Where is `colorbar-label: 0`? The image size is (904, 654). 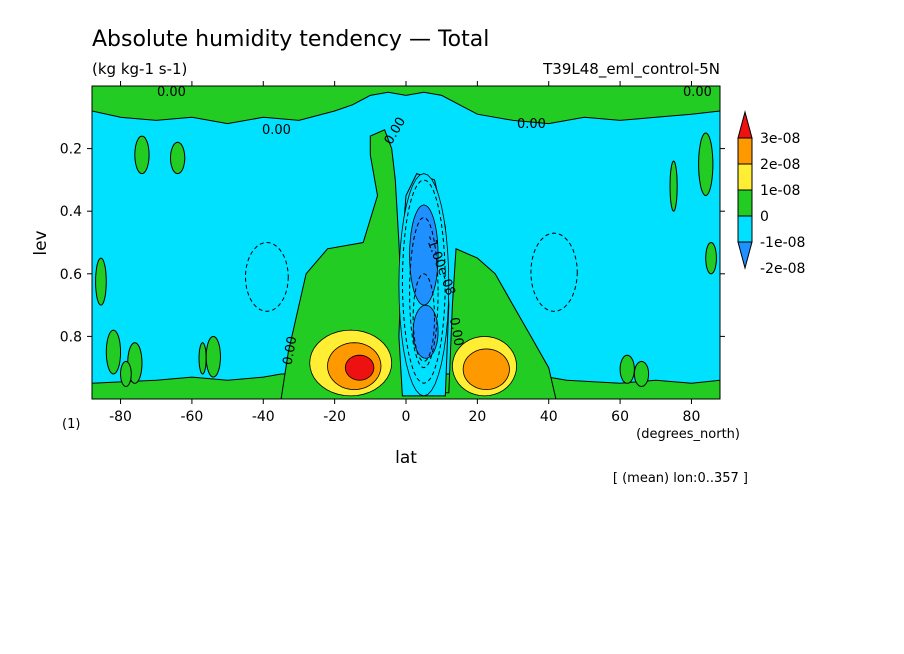
colorbar-label: 0 is located at coordinates (764, 217).